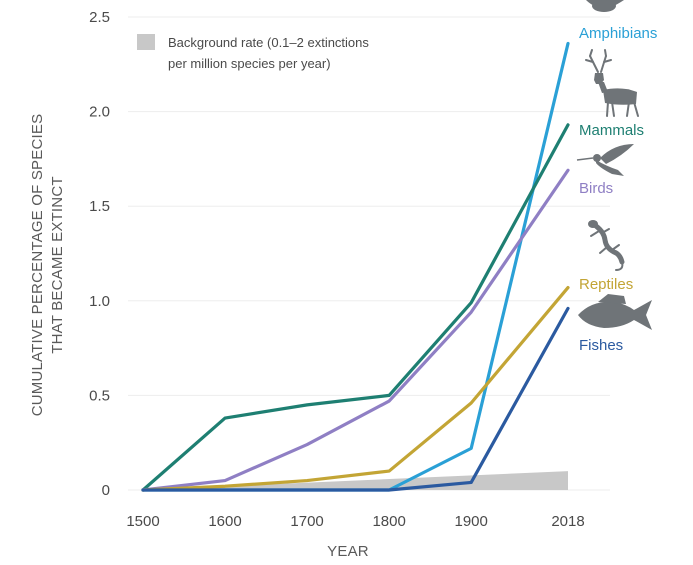 The image size is (693, 565). I want to click on x-tick-label: 2018, so click(567, 521).